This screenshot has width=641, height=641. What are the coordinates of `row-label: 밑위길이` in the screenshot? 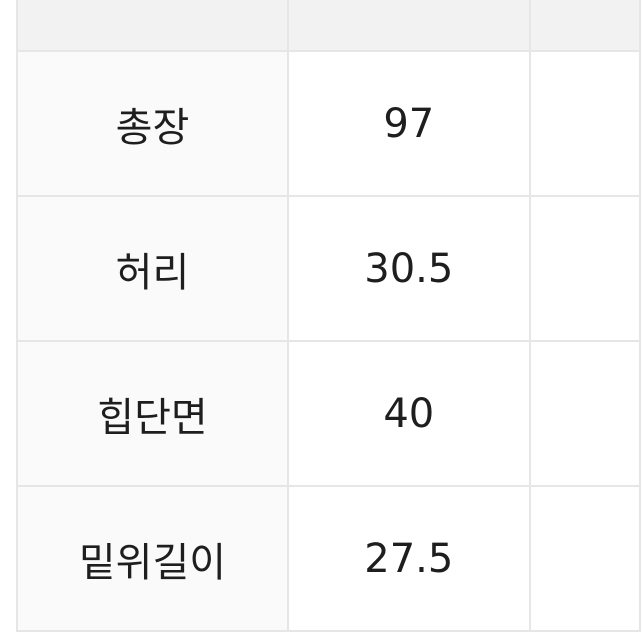 It's located at (152, 558).